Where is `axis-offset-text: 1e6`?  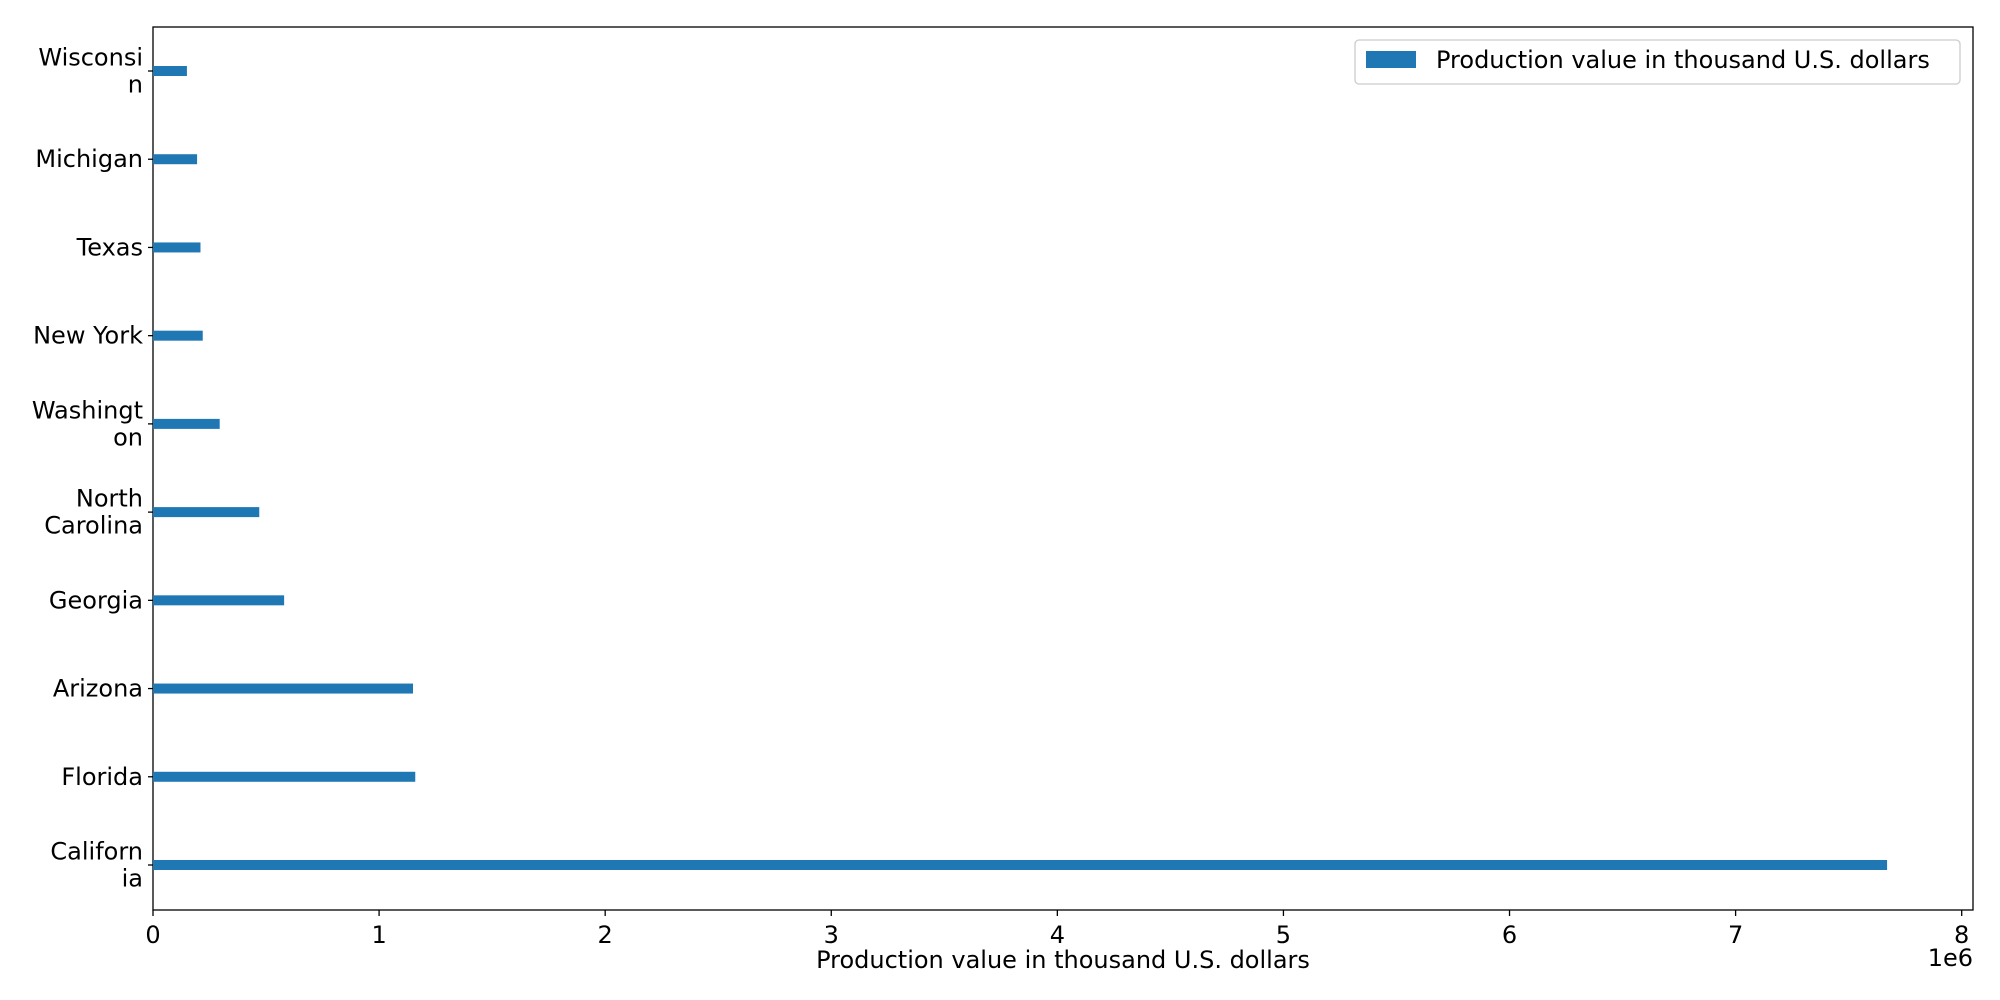 axis-offset-text: 1e6 is located at coordinates (1950, 958).